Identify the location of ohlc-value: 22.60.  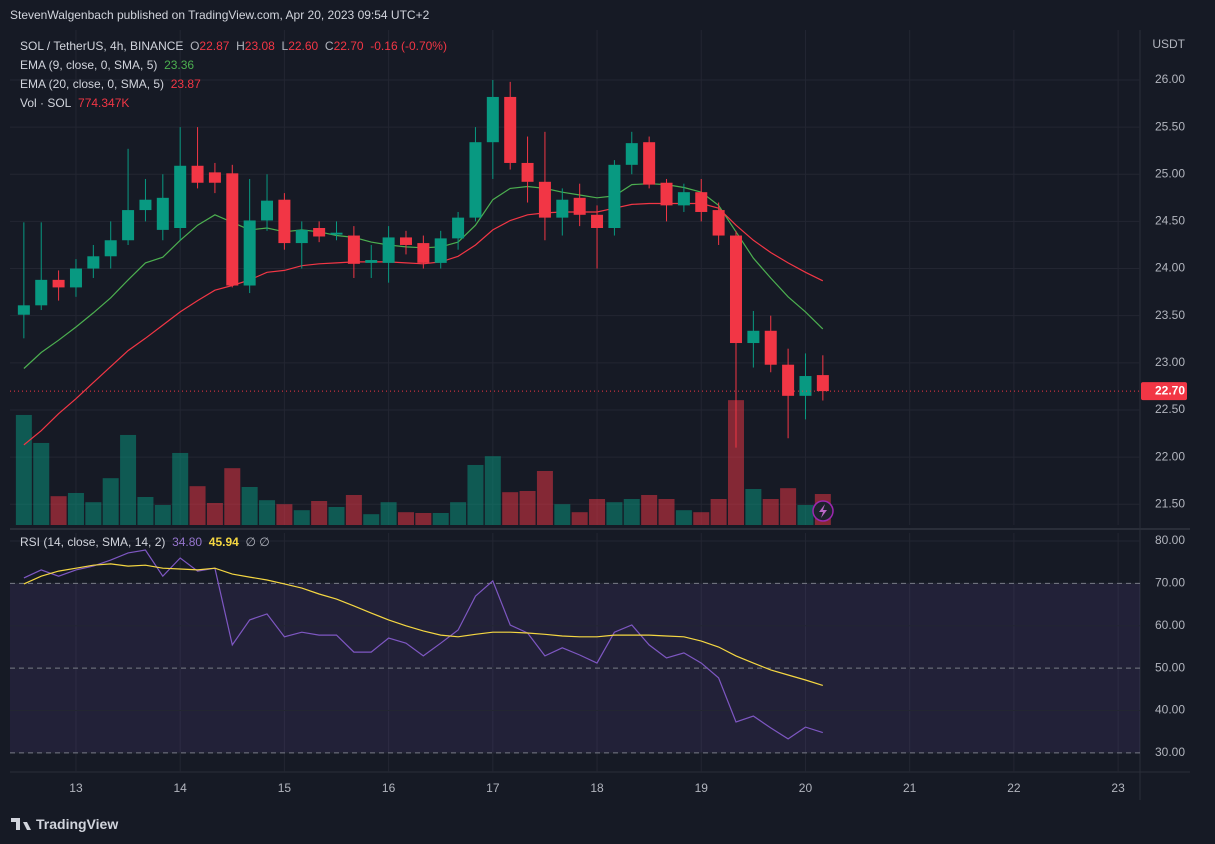
(303, 46).